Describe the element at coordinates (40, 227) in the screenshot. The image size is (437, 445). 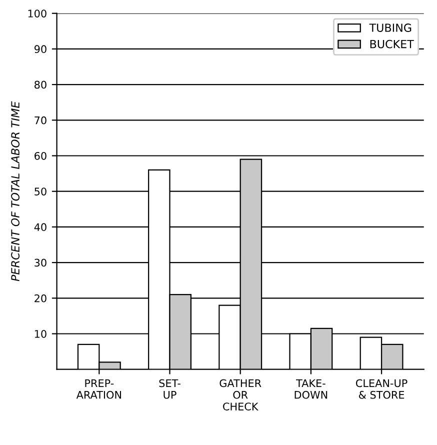
I see `y-tick-label: 40` at that location.